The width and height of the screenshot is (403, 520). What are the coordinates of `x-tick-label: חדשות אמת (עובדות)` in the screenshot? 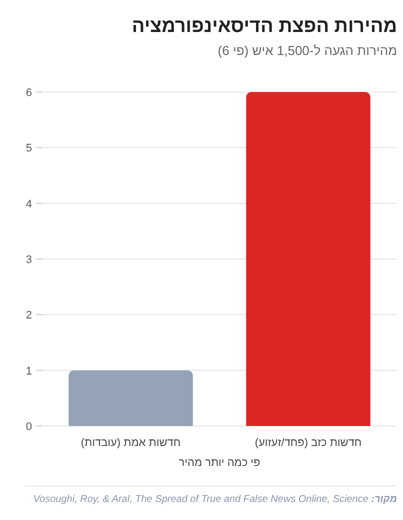 It's located at (130, 443).